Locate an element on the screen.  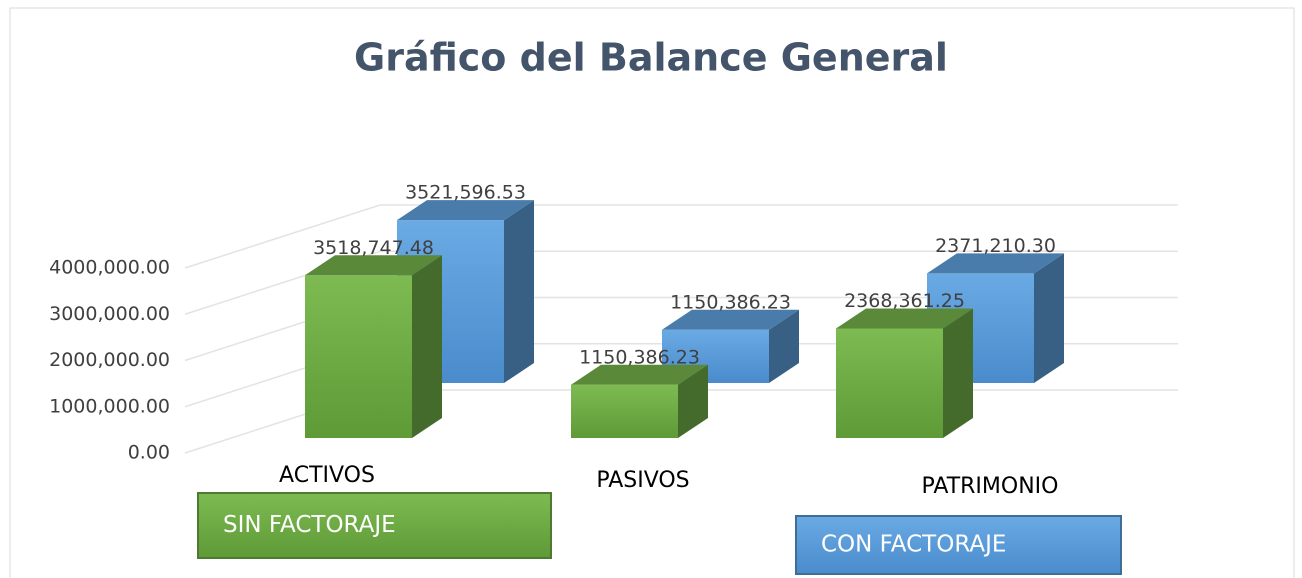
value-label: 3518,747.48 is located at coordinates (373, 248).